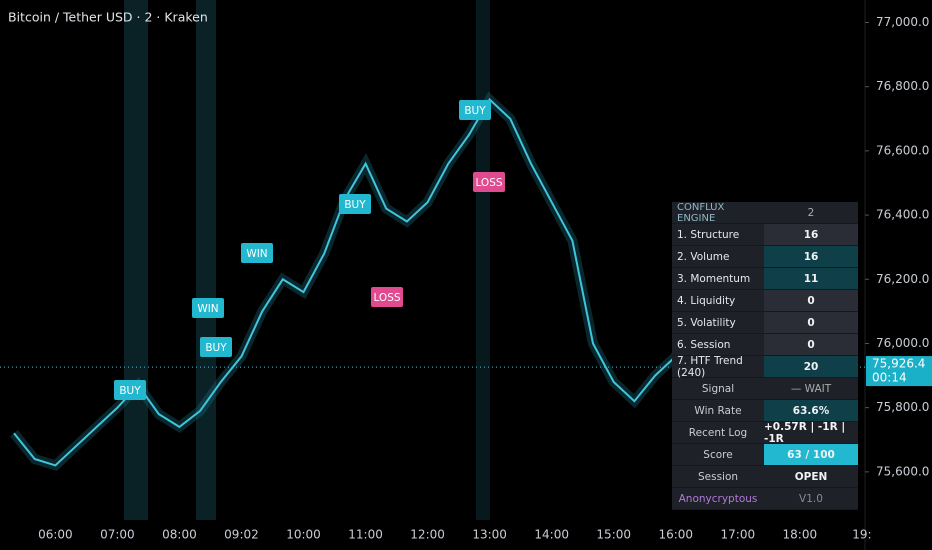 This screenshot has height=550, width=932. I want to click on x-tick-label: 10:00, so click(303, 535).